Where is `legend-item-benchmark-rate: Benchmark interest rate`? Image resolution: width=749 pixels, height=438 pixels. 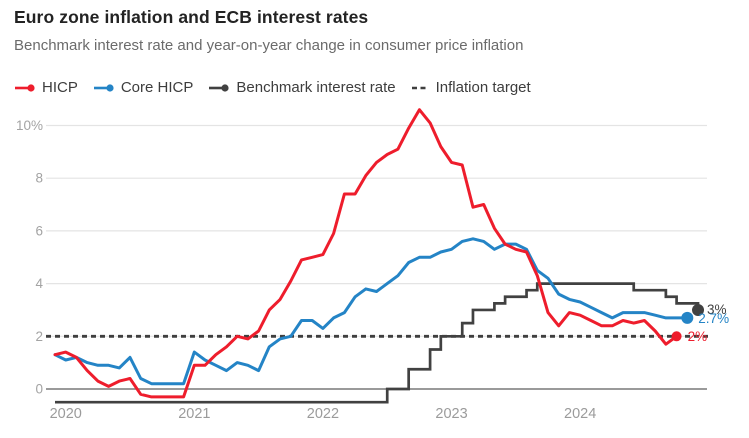
legend-item-benchmark-rate: Benchmark interest rate is located at coordinates (302, 87).